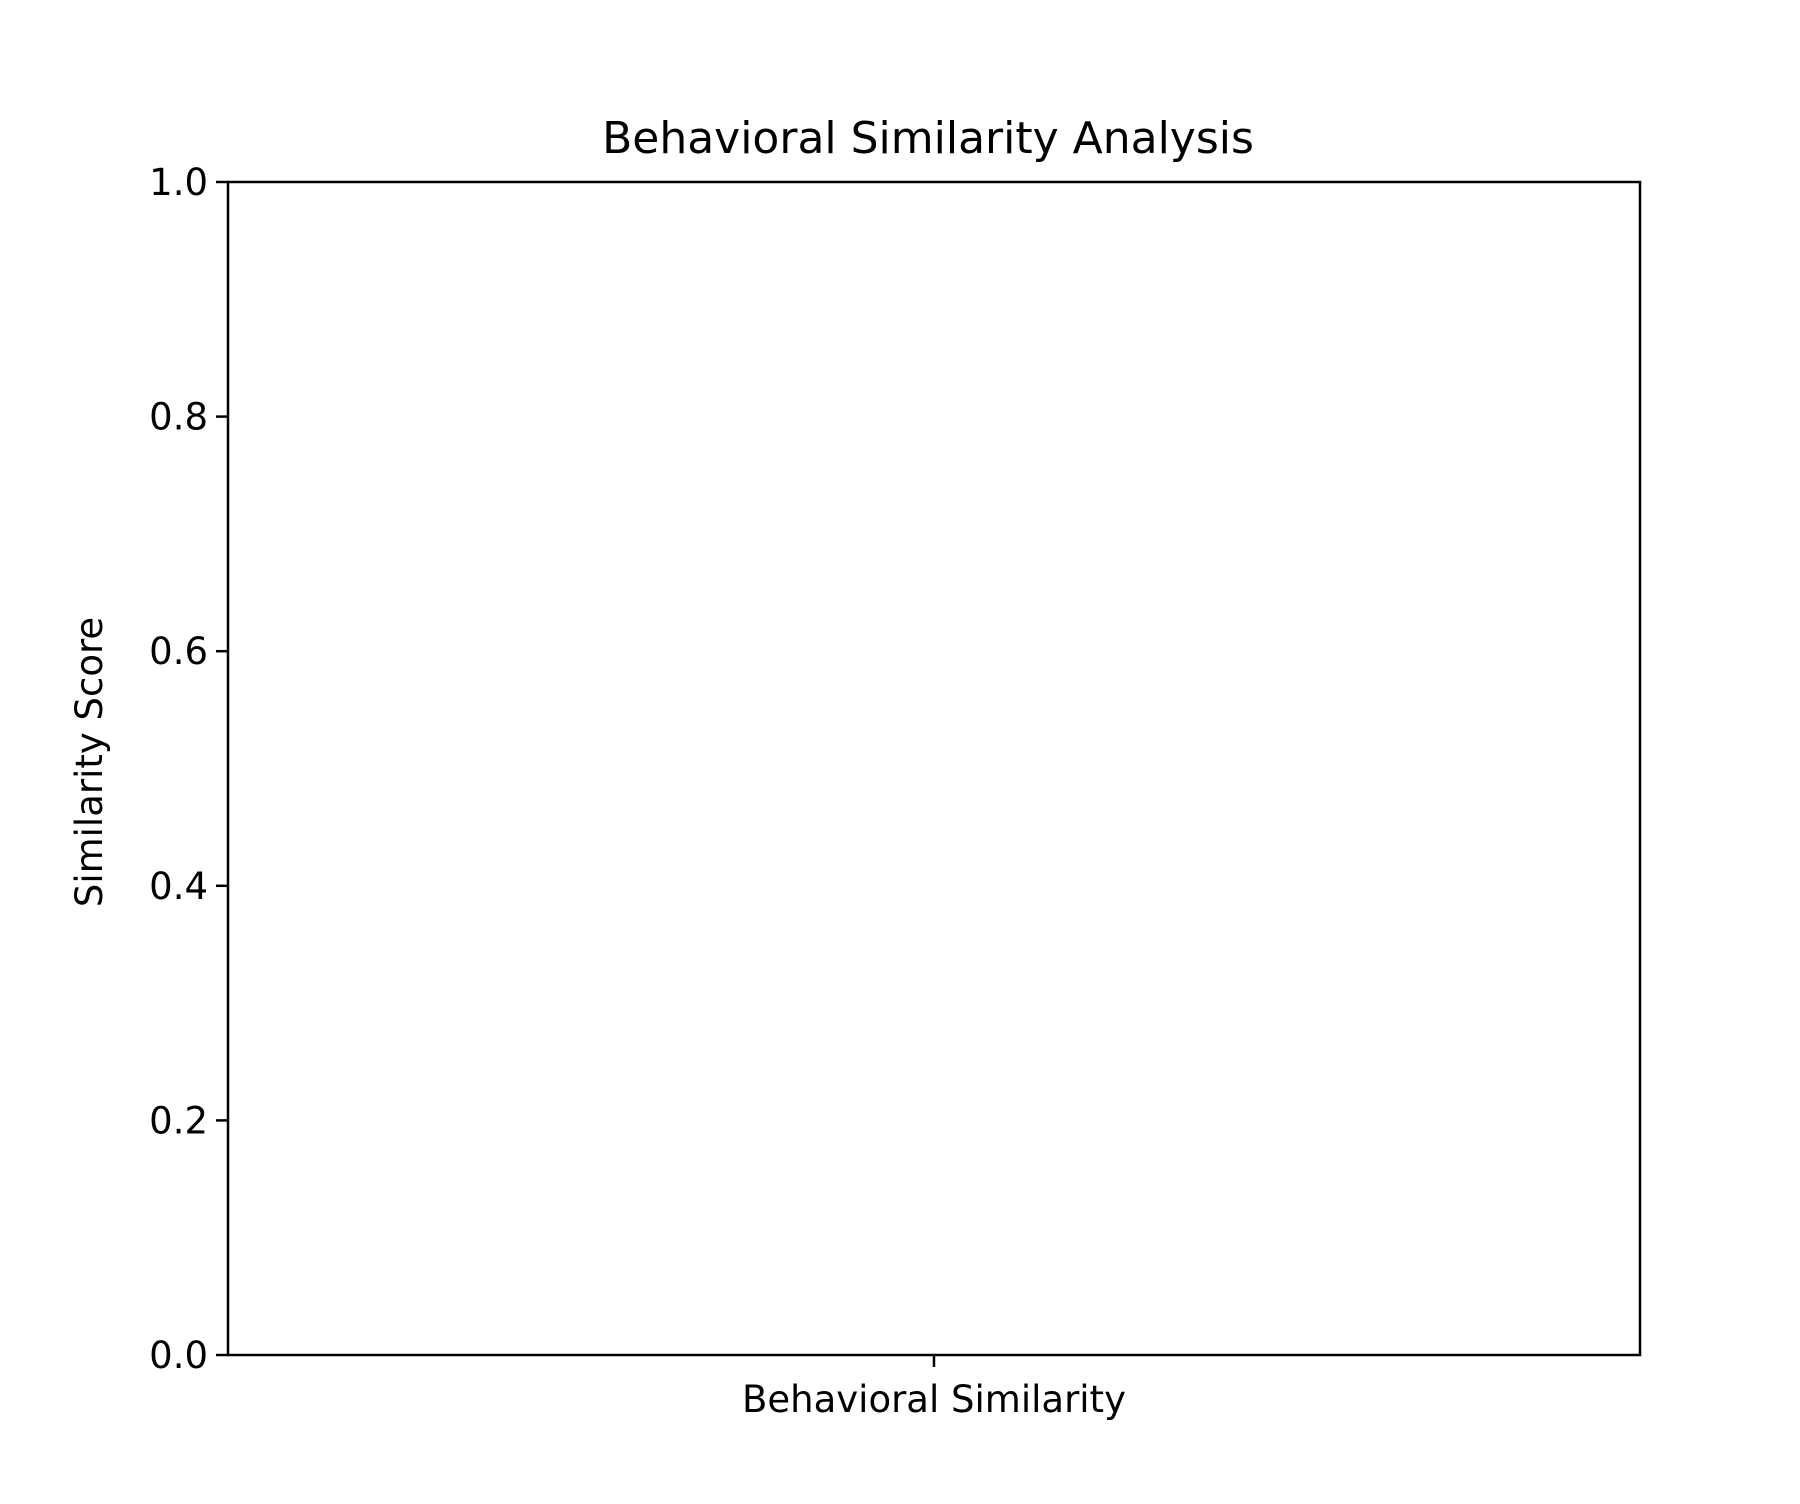 The height and width of the screenshot is (1504, 1800). I want to click on y-tick-label: 0.4, so click(178, 886).